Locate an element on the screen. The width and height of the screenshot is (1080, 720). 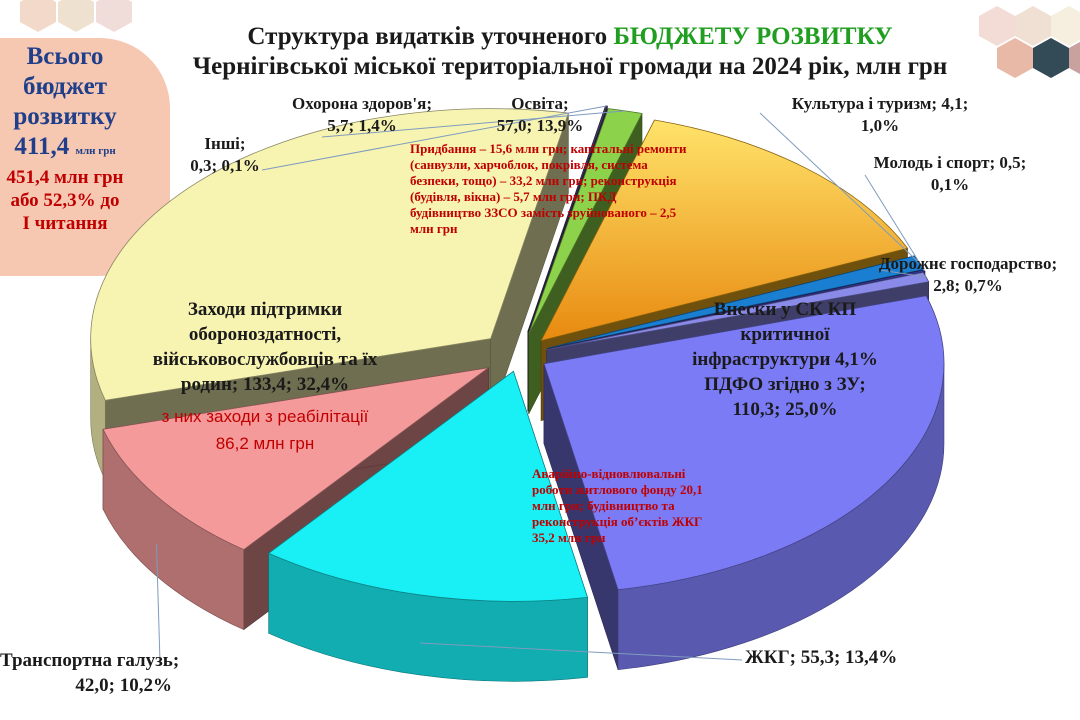
slice-zhkg-top is located at coordinates (428, 486).